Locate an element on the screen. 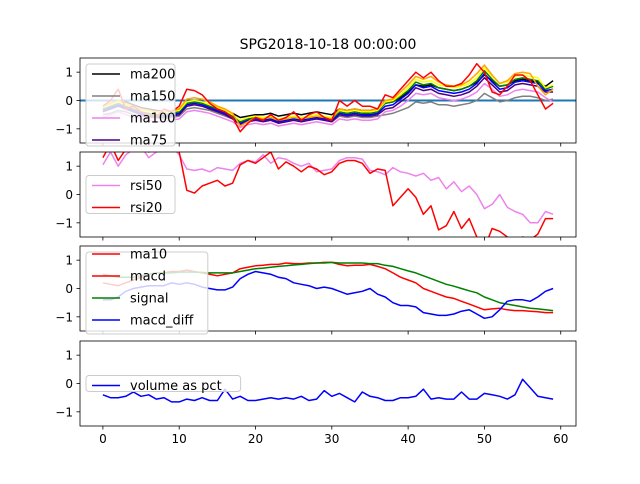  legend-label: rsi20 is located at coordinates (146, 208).